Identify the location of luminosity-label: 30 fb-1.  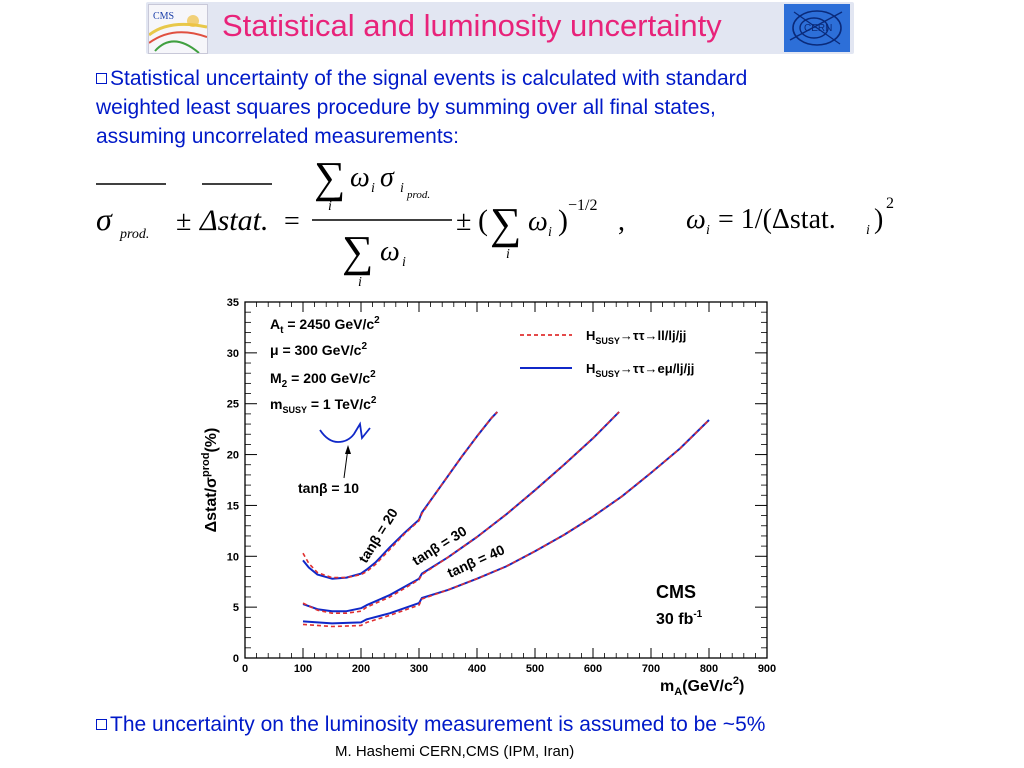
(679, 618).